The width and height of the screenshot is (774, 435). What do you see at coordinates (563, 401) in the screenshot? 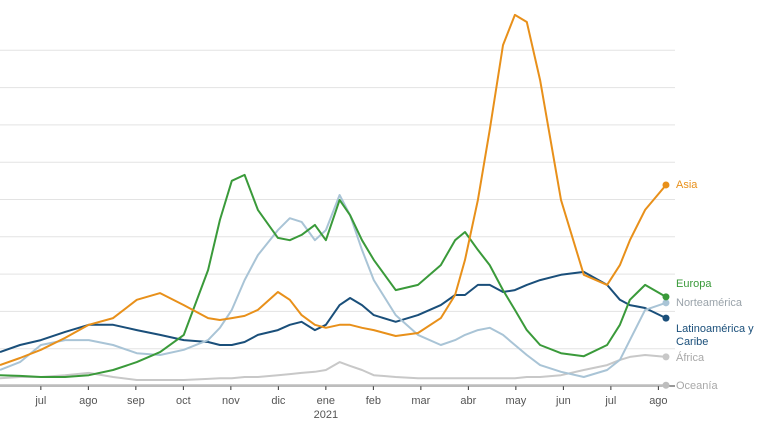
I see `x-tick-label: jun` at bounding box center [563, 401].